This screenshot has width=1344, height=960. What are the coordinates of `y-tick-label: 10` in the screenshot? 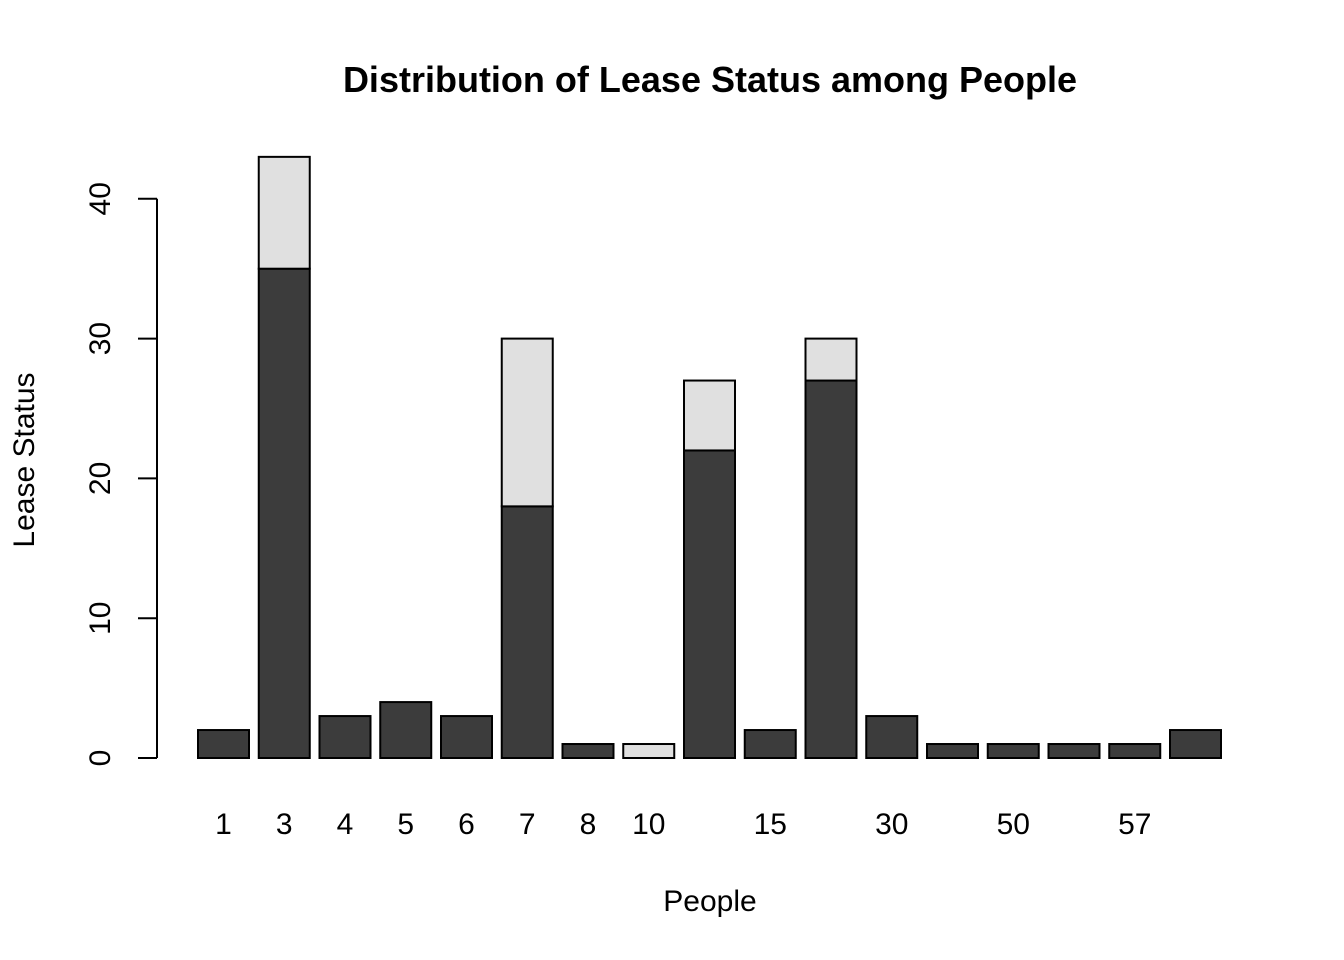 It's located at (100, 618).